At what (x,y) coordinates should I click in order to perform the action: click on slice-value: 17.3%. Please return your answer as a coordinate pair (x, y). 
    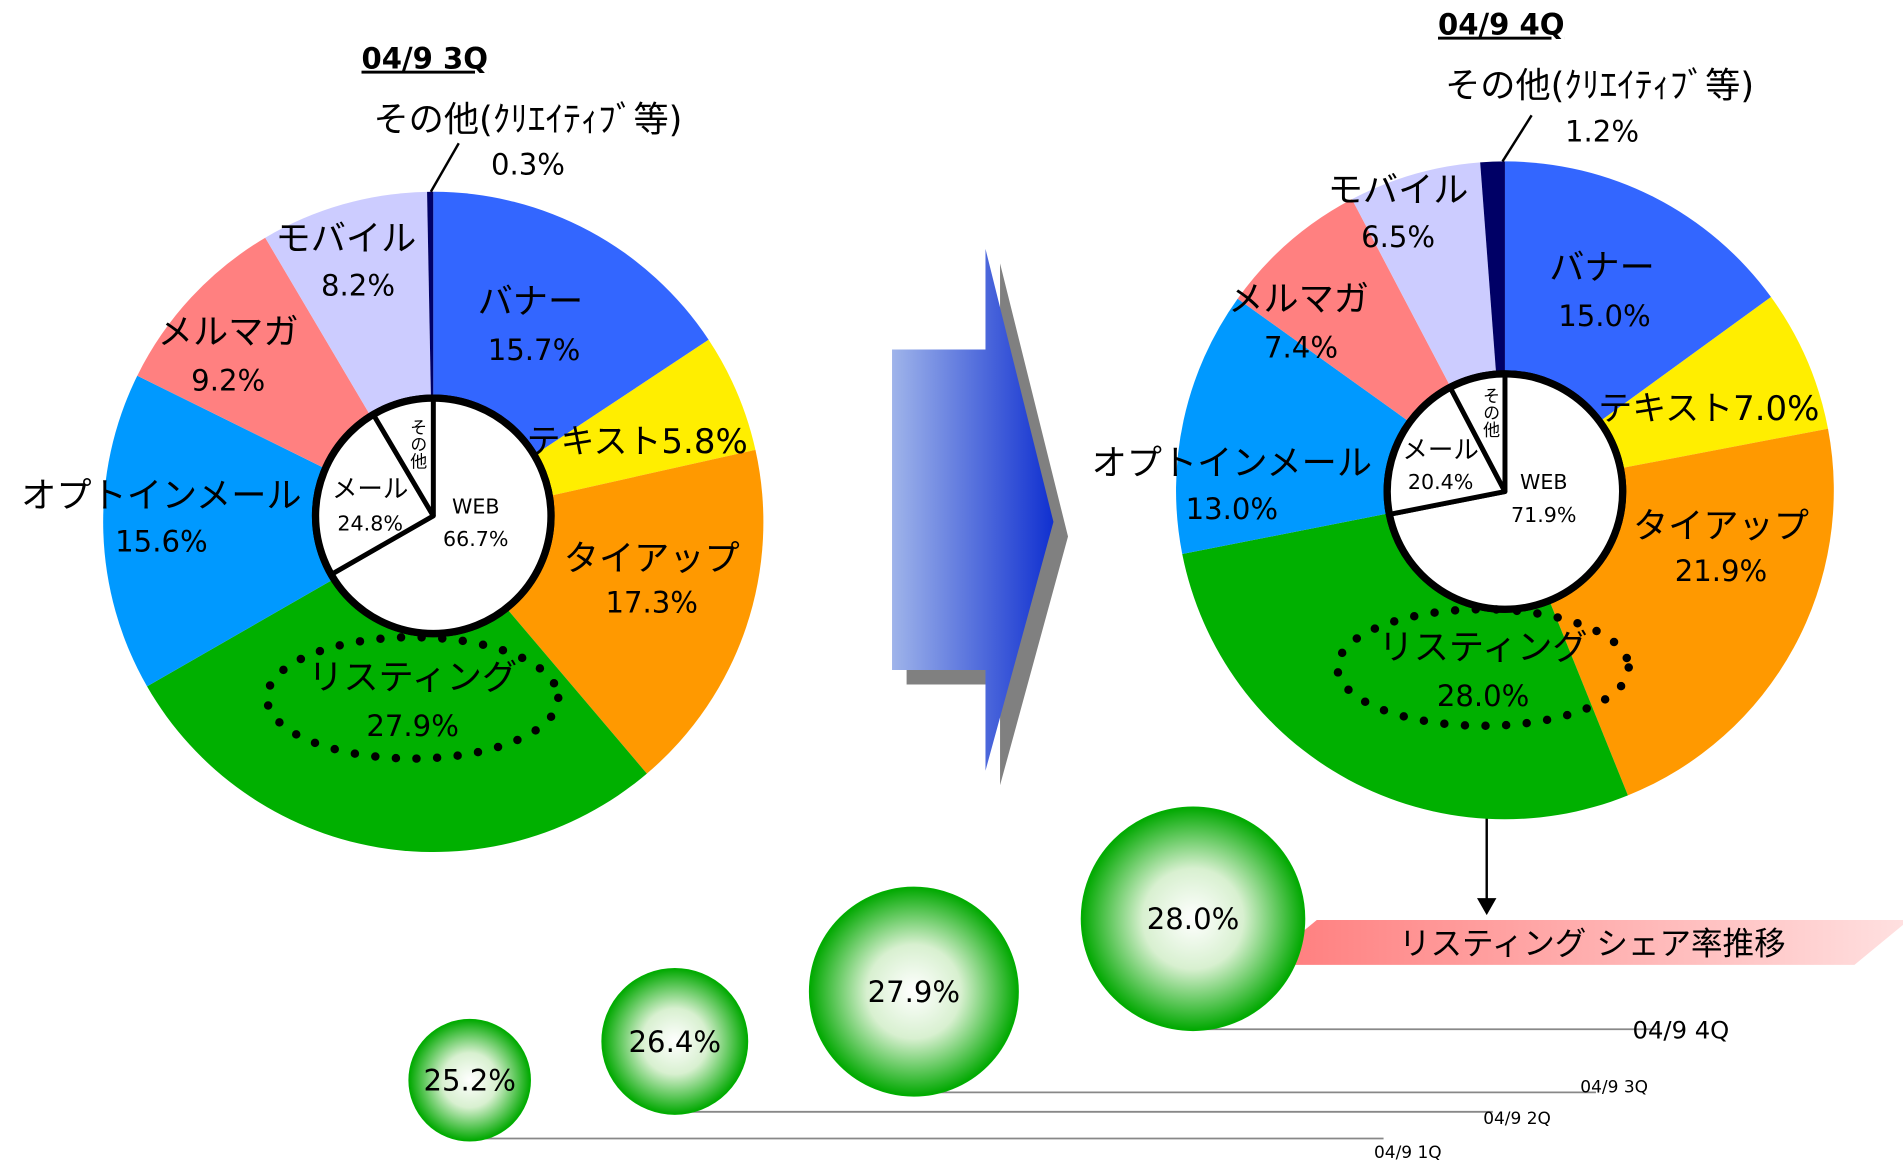
    Looking at the image, I should click on (651, 602).